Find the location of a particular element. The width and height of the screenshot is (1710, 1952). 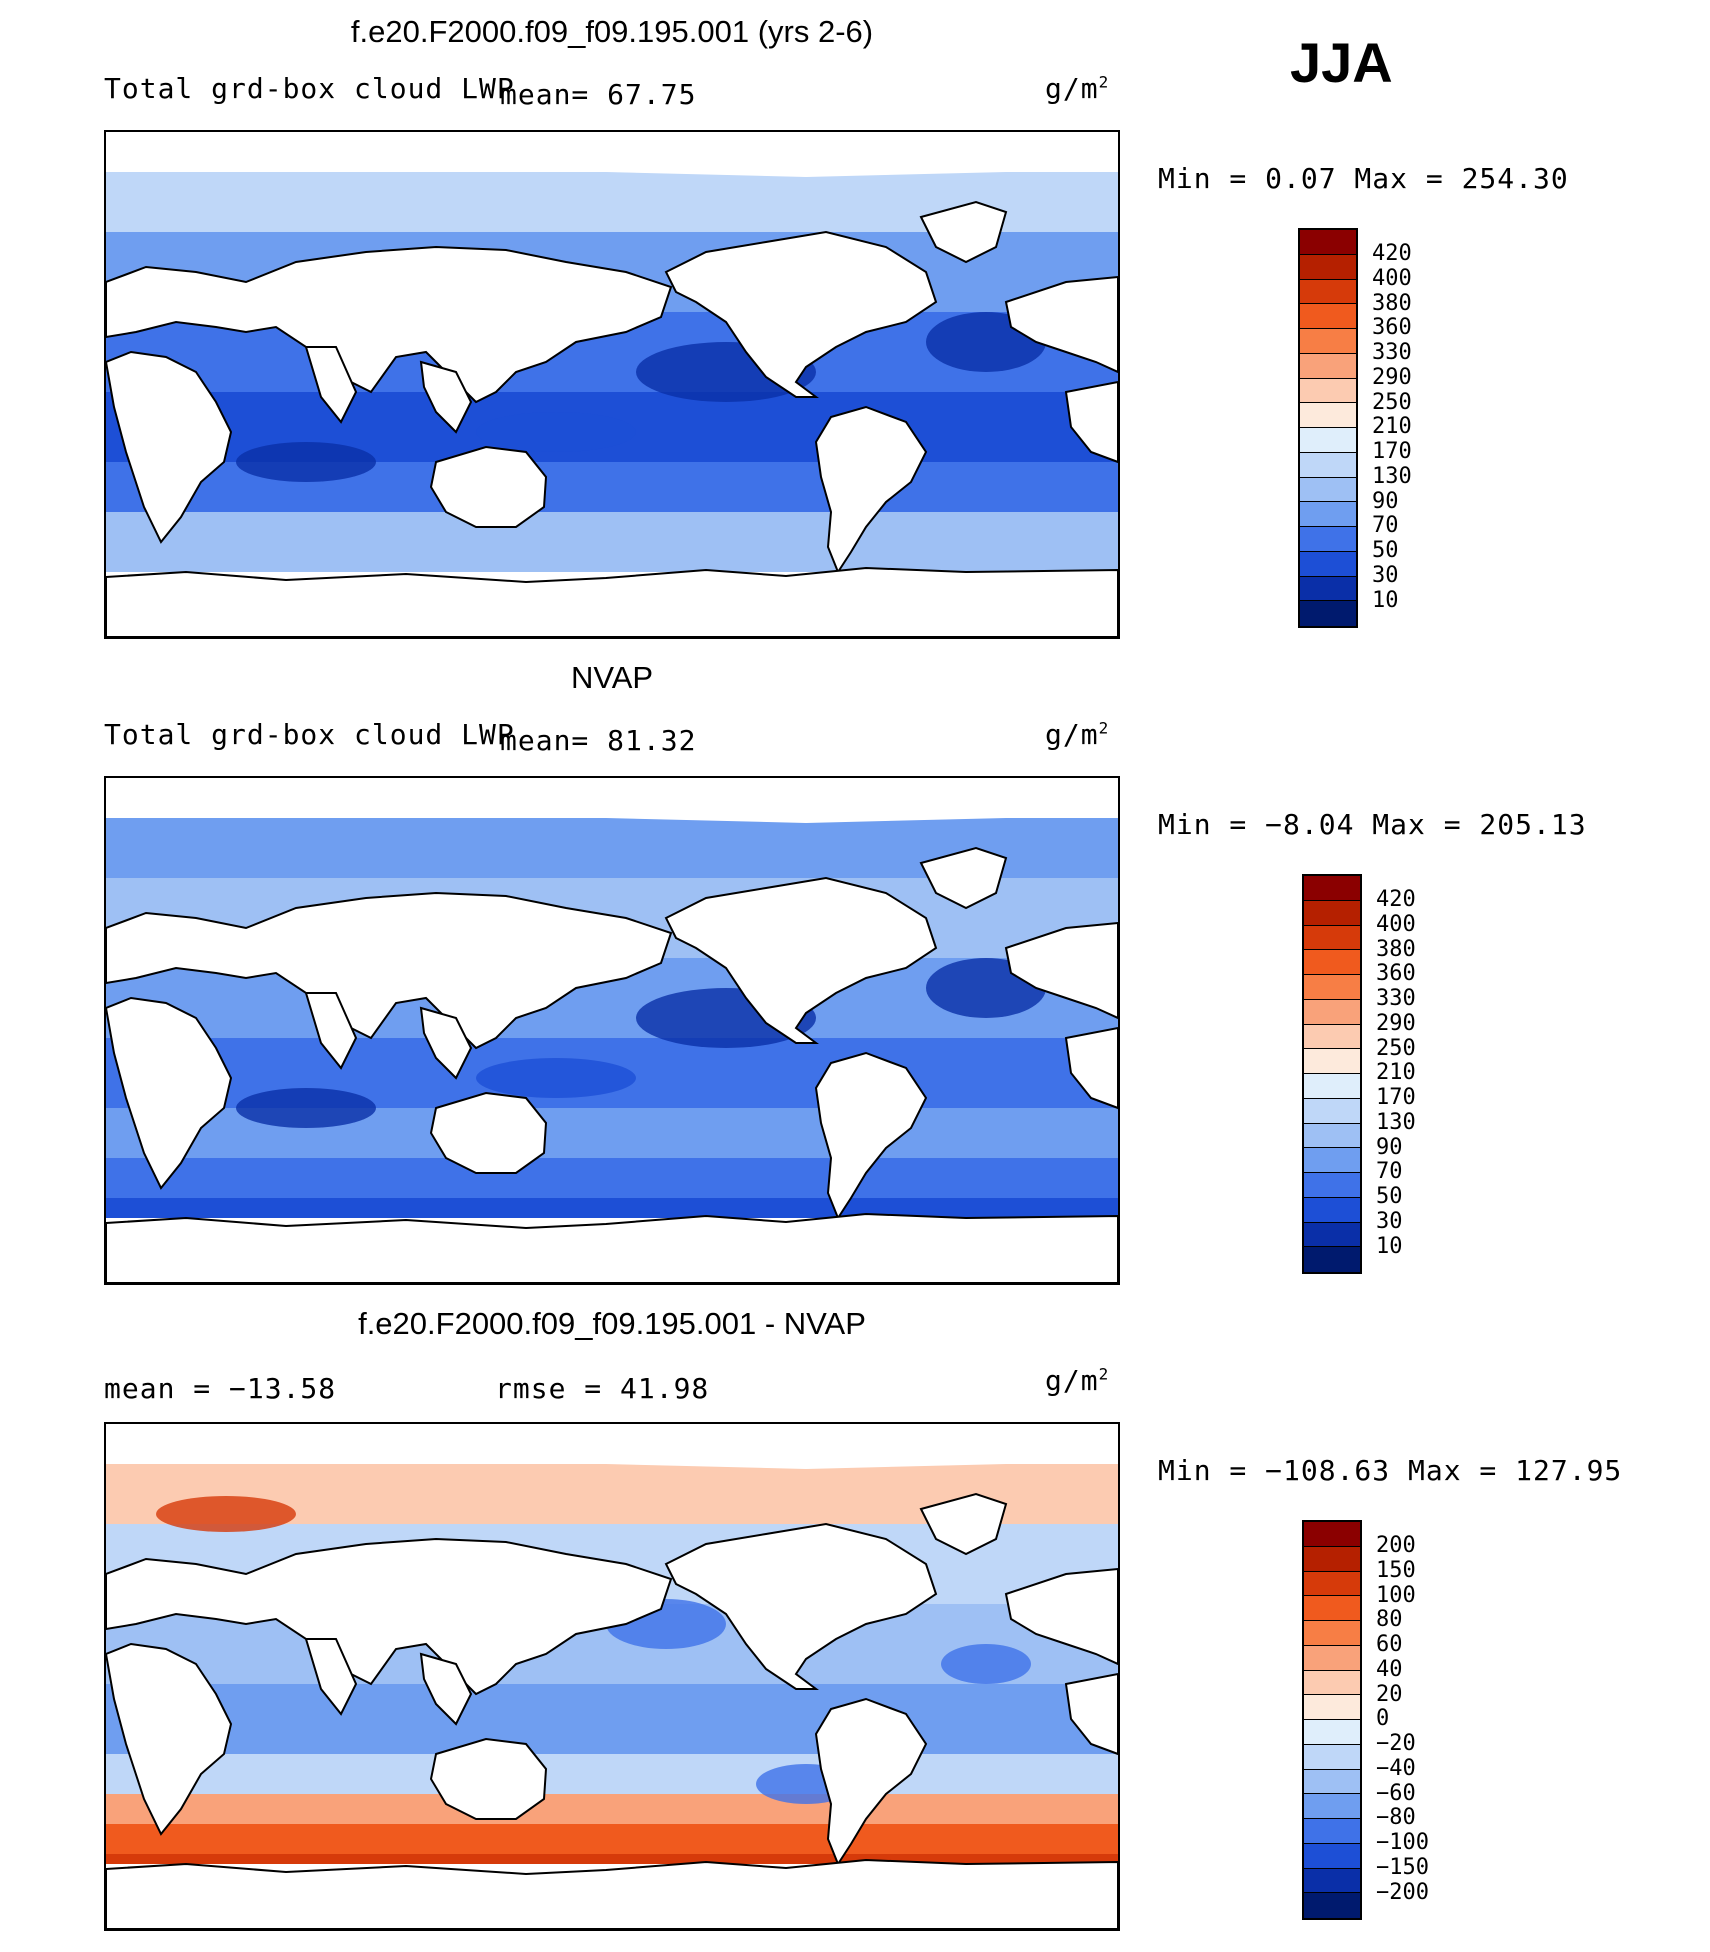

panel3-rmse: rmse = 41.98 is located at coordinates (602, 1388).